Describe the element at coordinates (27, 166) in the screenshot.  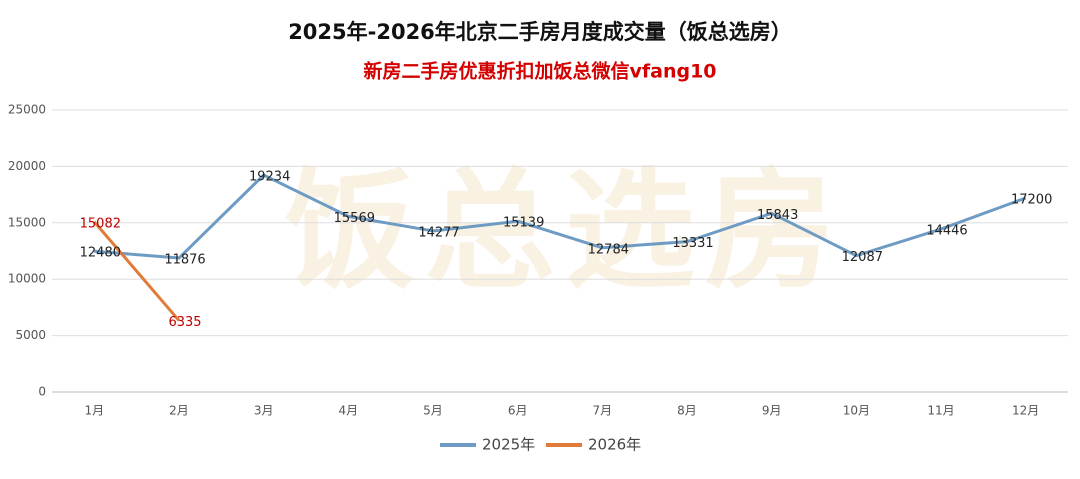
I see `y-tick-label: 20000` at that location.